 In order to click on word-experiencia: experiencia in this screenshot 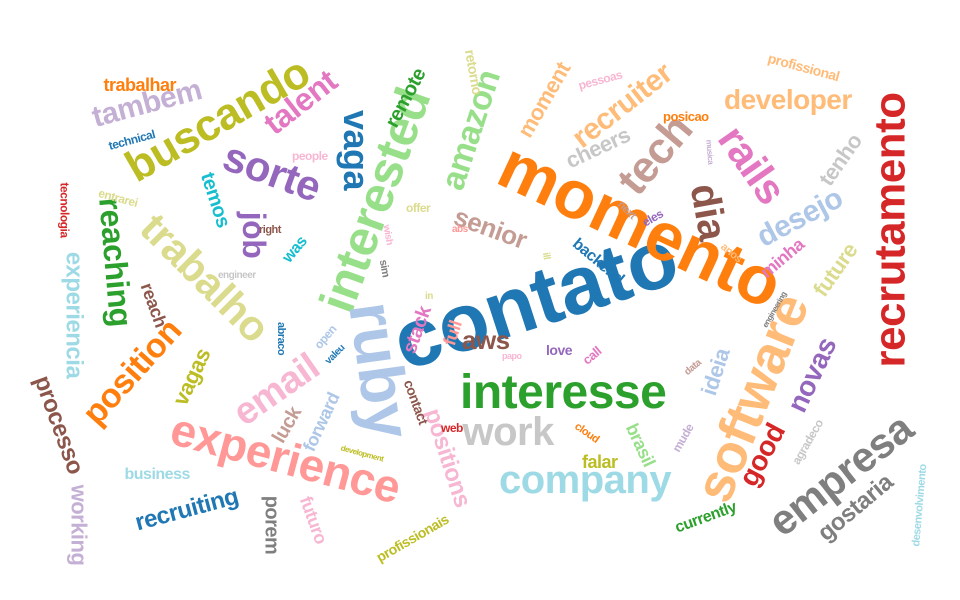, I will do `click(73, 315)`.